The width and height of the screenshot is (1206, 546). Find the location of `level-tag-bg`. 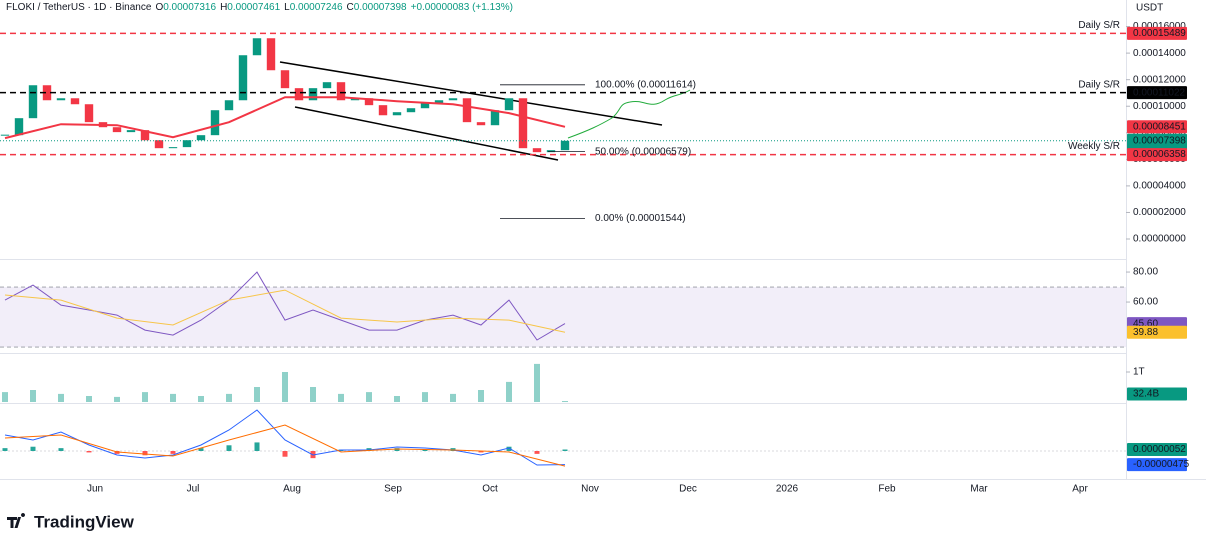

level-tag-bg is located at coordinates (1157, 93).